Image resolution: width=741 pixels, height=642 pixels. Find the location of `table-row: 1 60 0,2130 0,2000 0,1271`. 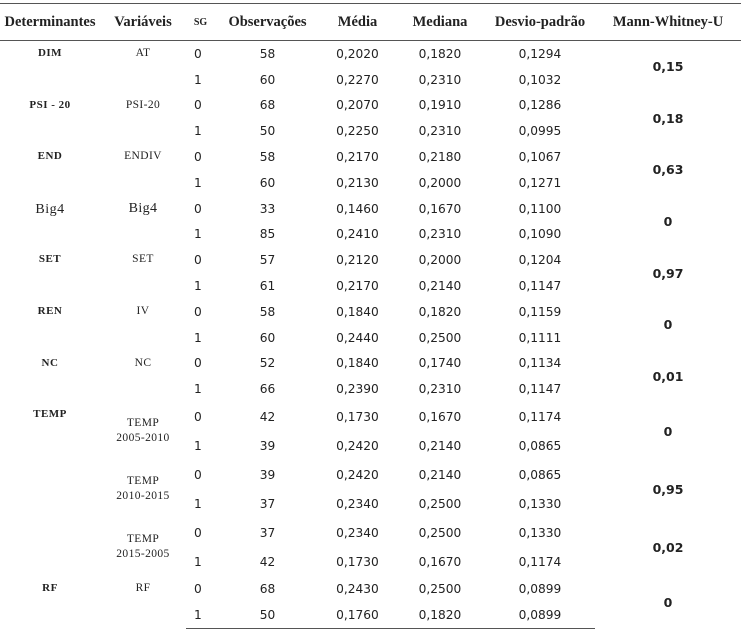

table-row: 1 60 0,2130 0,2000 0,1271 is located at coordinates (370, 183).